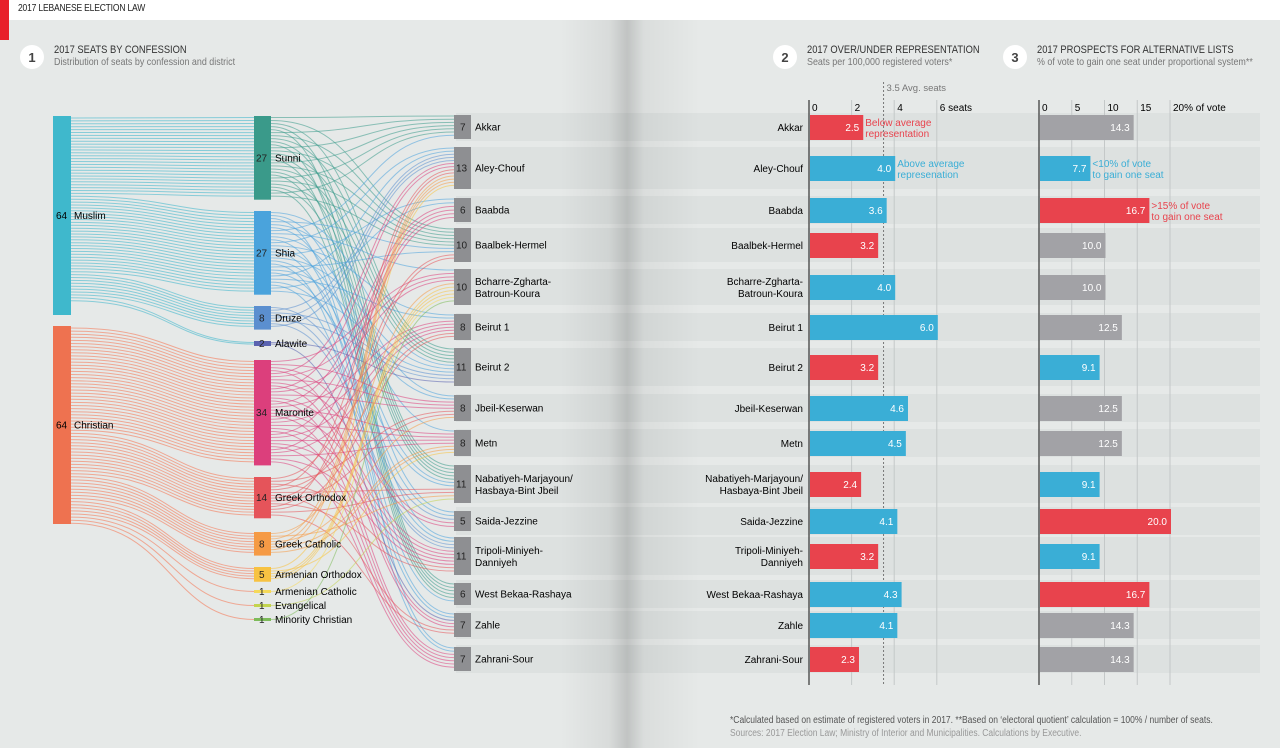  Describe the element at coordinates (487, 626) in the screenshot. I see `district-label: Zahle` at that location.